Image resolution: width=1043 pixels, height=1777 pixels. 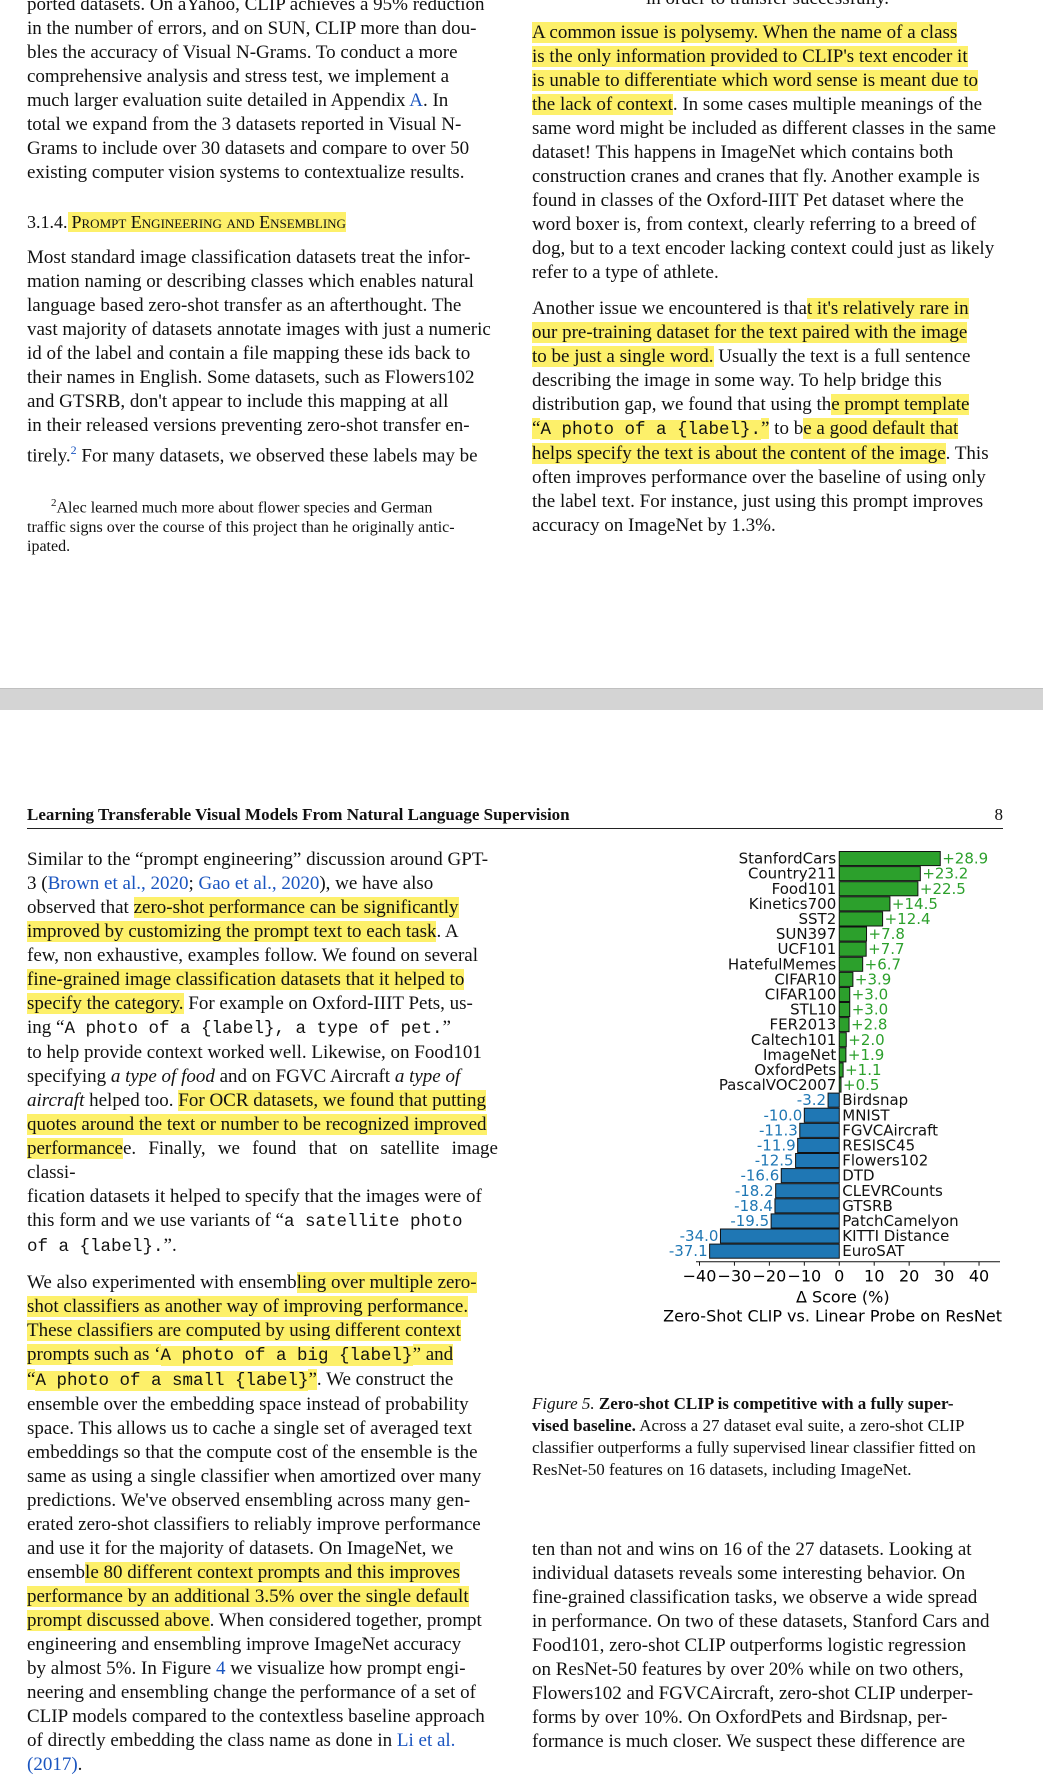 I want to click on citation-link: Gao et al., 2020, so click(x=259, y=883).